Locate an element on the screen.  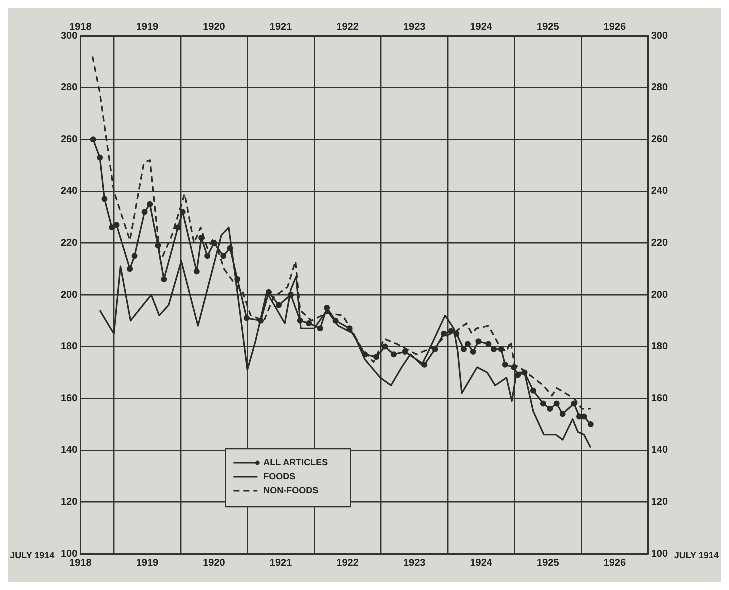
x-tick-label: 1921 is located at coordinates (281, 27).